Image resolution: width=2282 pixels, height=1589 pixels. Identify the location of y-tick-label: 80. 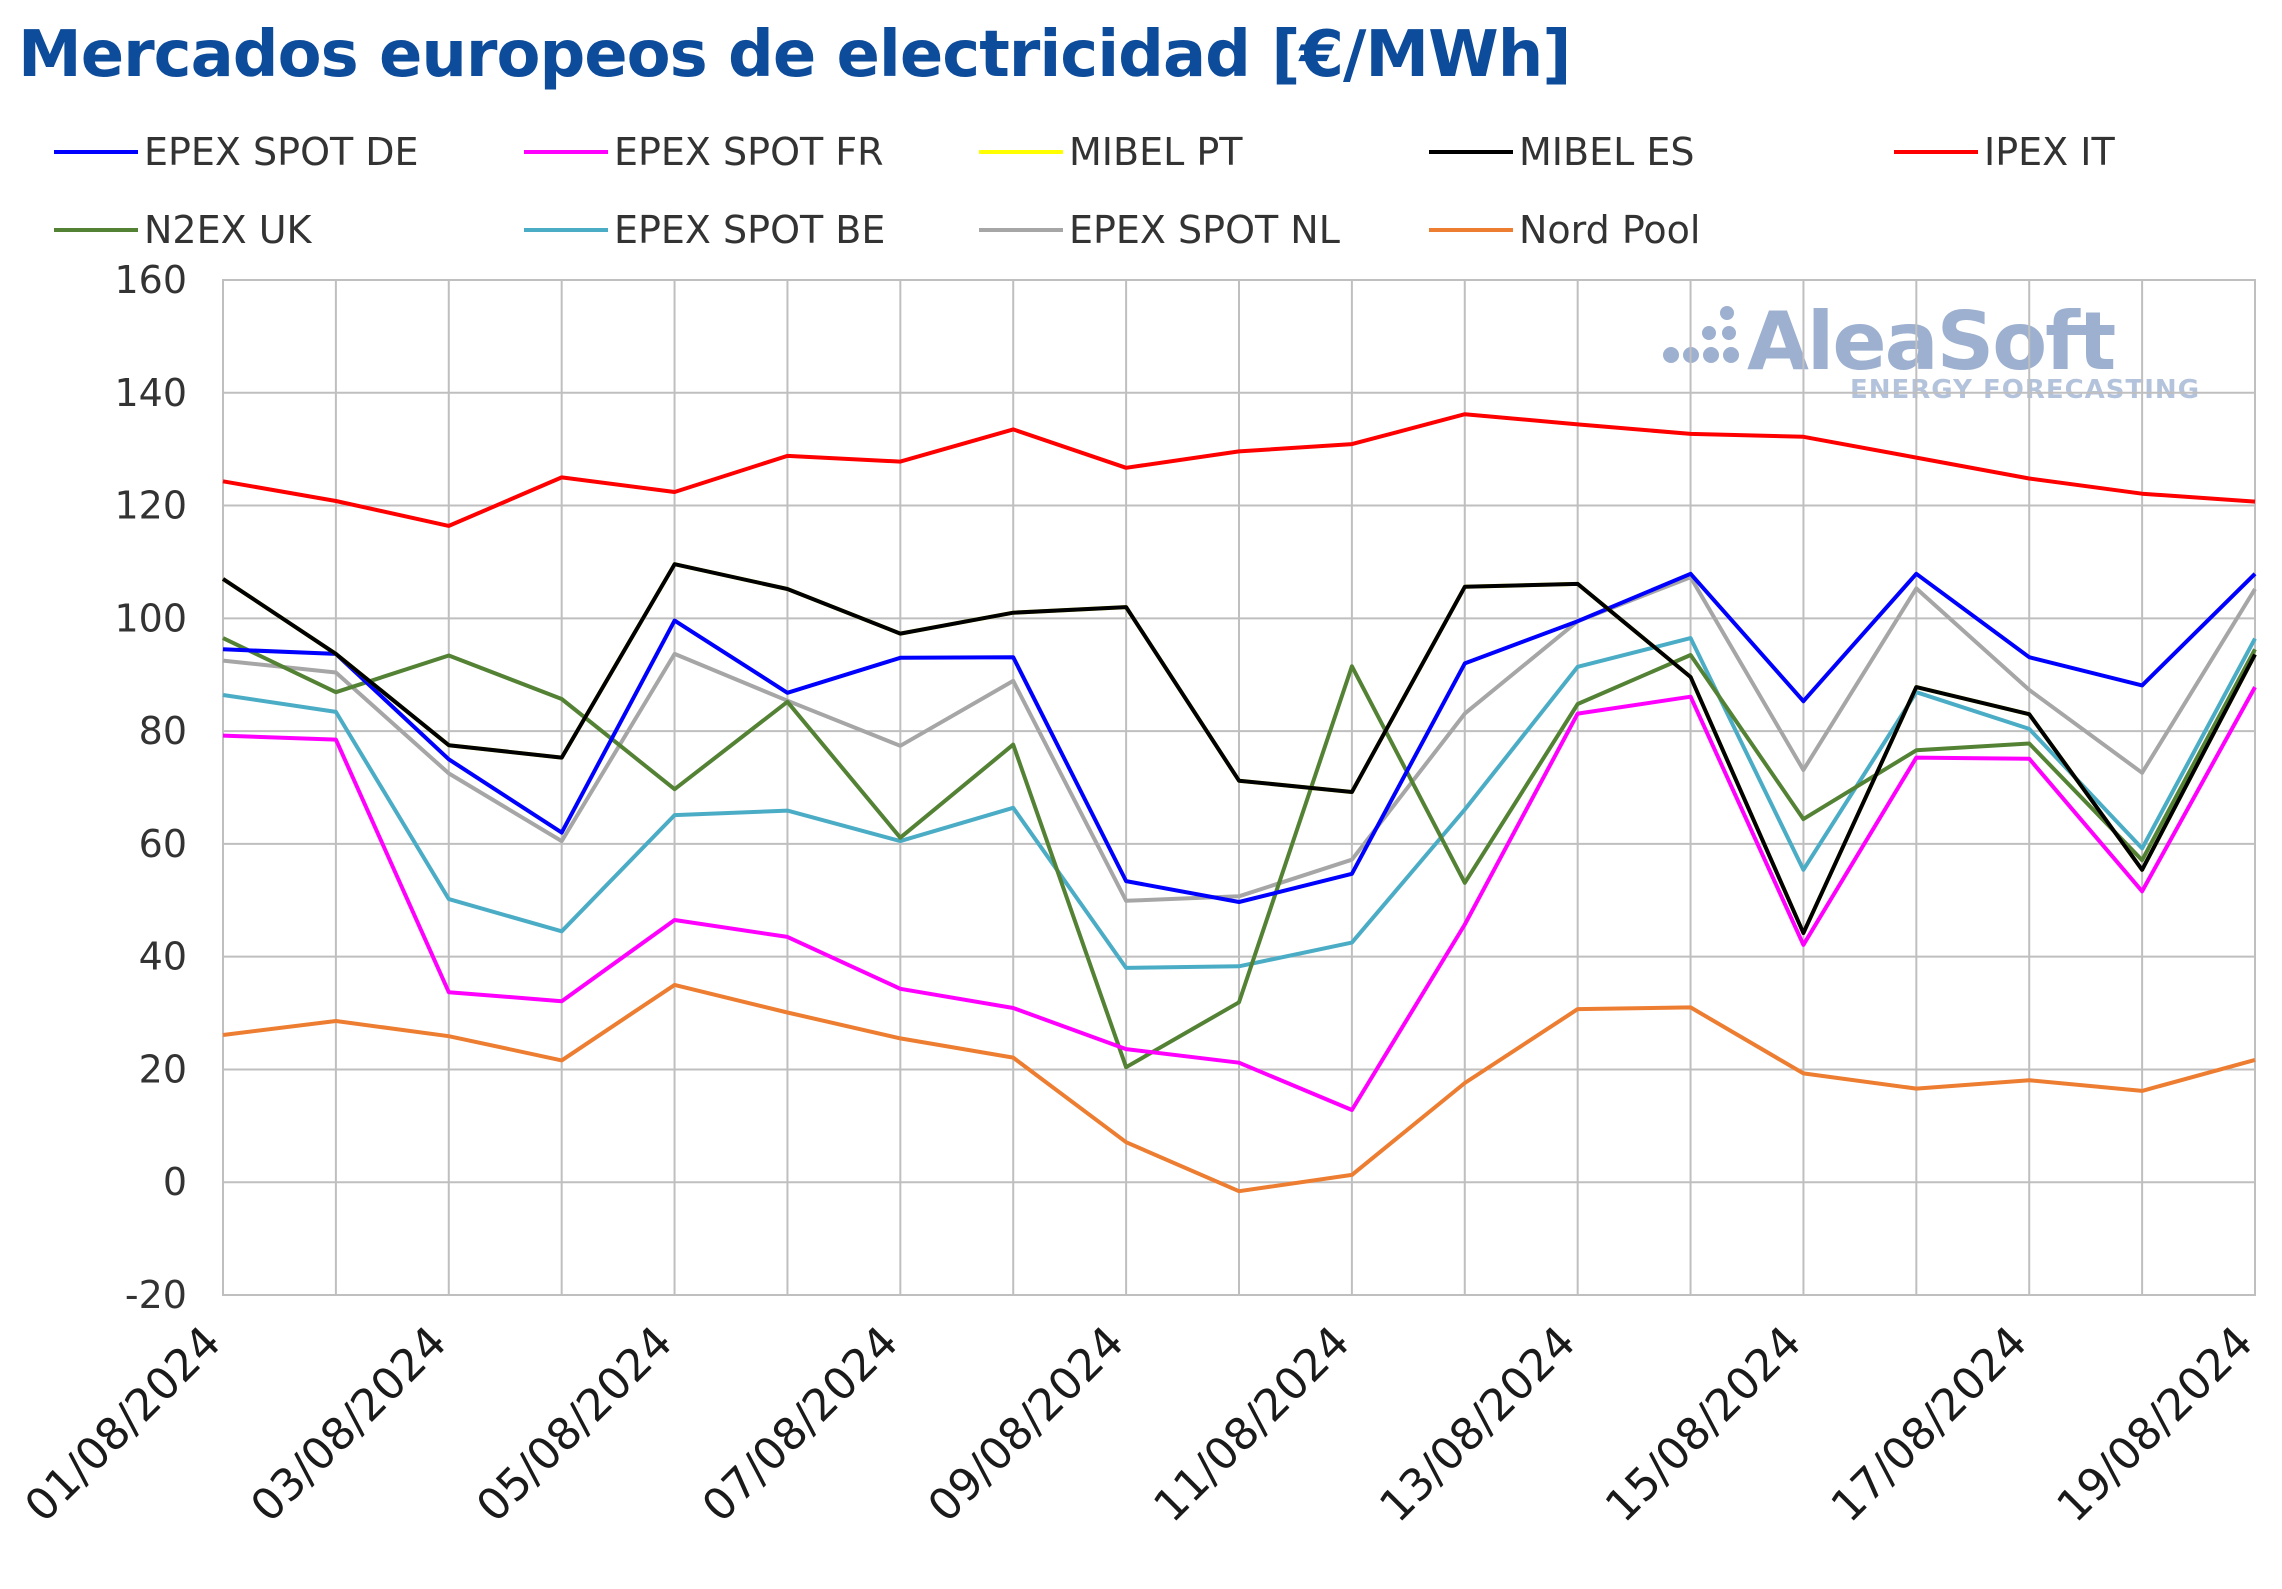
(163, 731).